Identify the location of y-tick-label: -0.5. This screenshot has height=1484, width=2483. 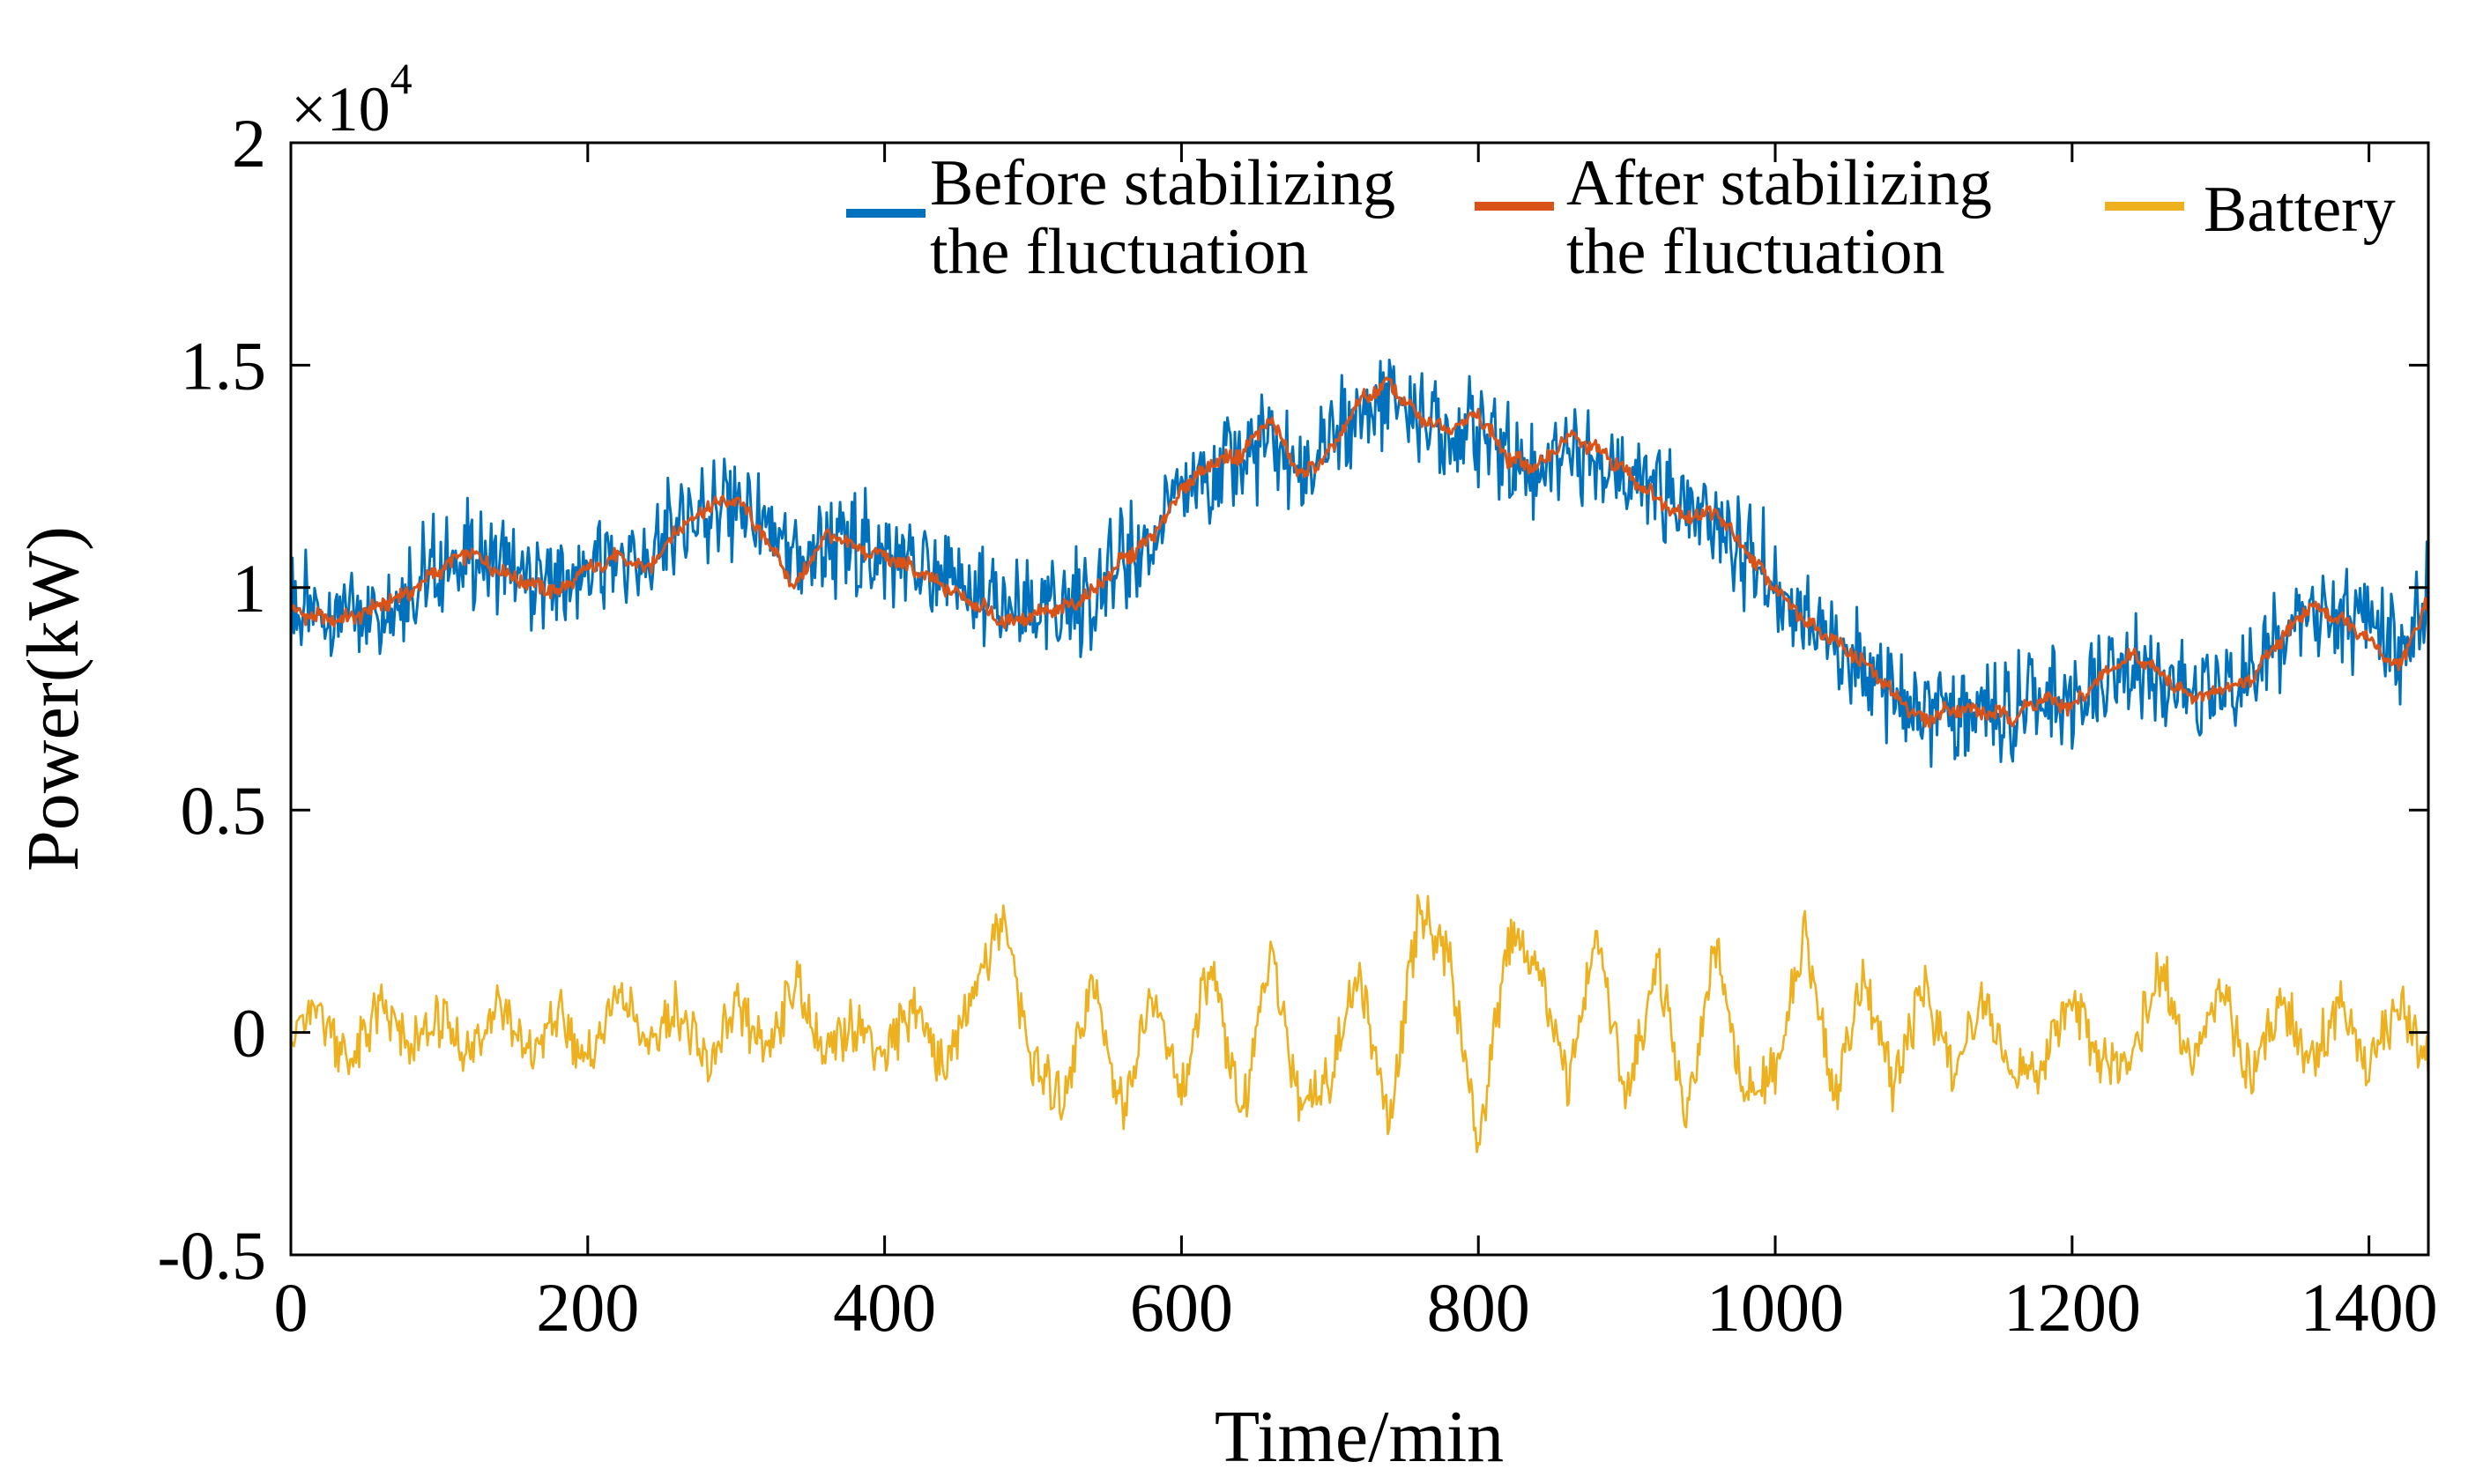
(212, 1255).